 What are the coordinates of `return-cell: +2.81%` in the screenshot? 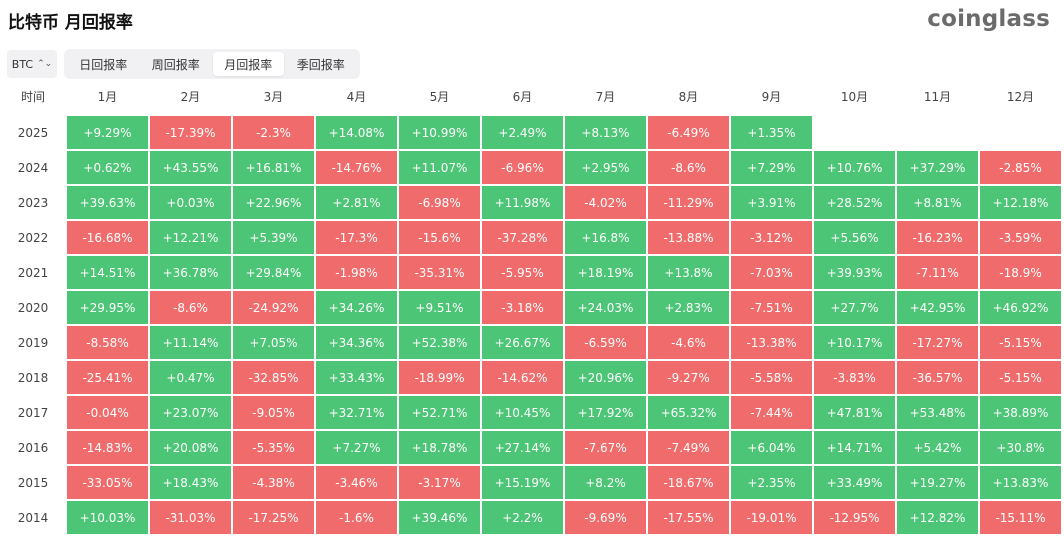 It's located at (356, 202).